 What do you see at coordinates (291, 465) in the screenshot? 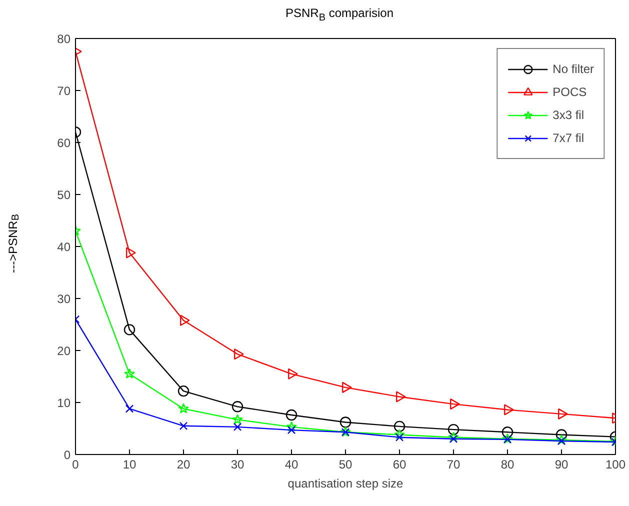
I see `x-tick-label: 40` at bounding box center [291, 465].